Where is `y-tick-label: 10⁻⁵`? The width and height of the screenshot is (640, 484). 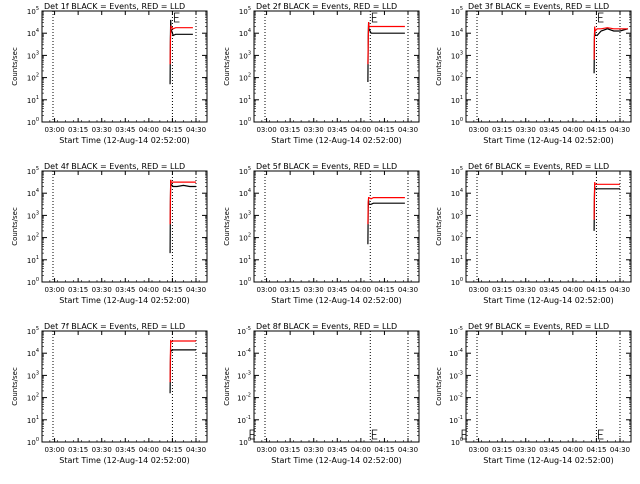 y-tick-label: 10⁻⁵ is located at coordinates (244, 331).